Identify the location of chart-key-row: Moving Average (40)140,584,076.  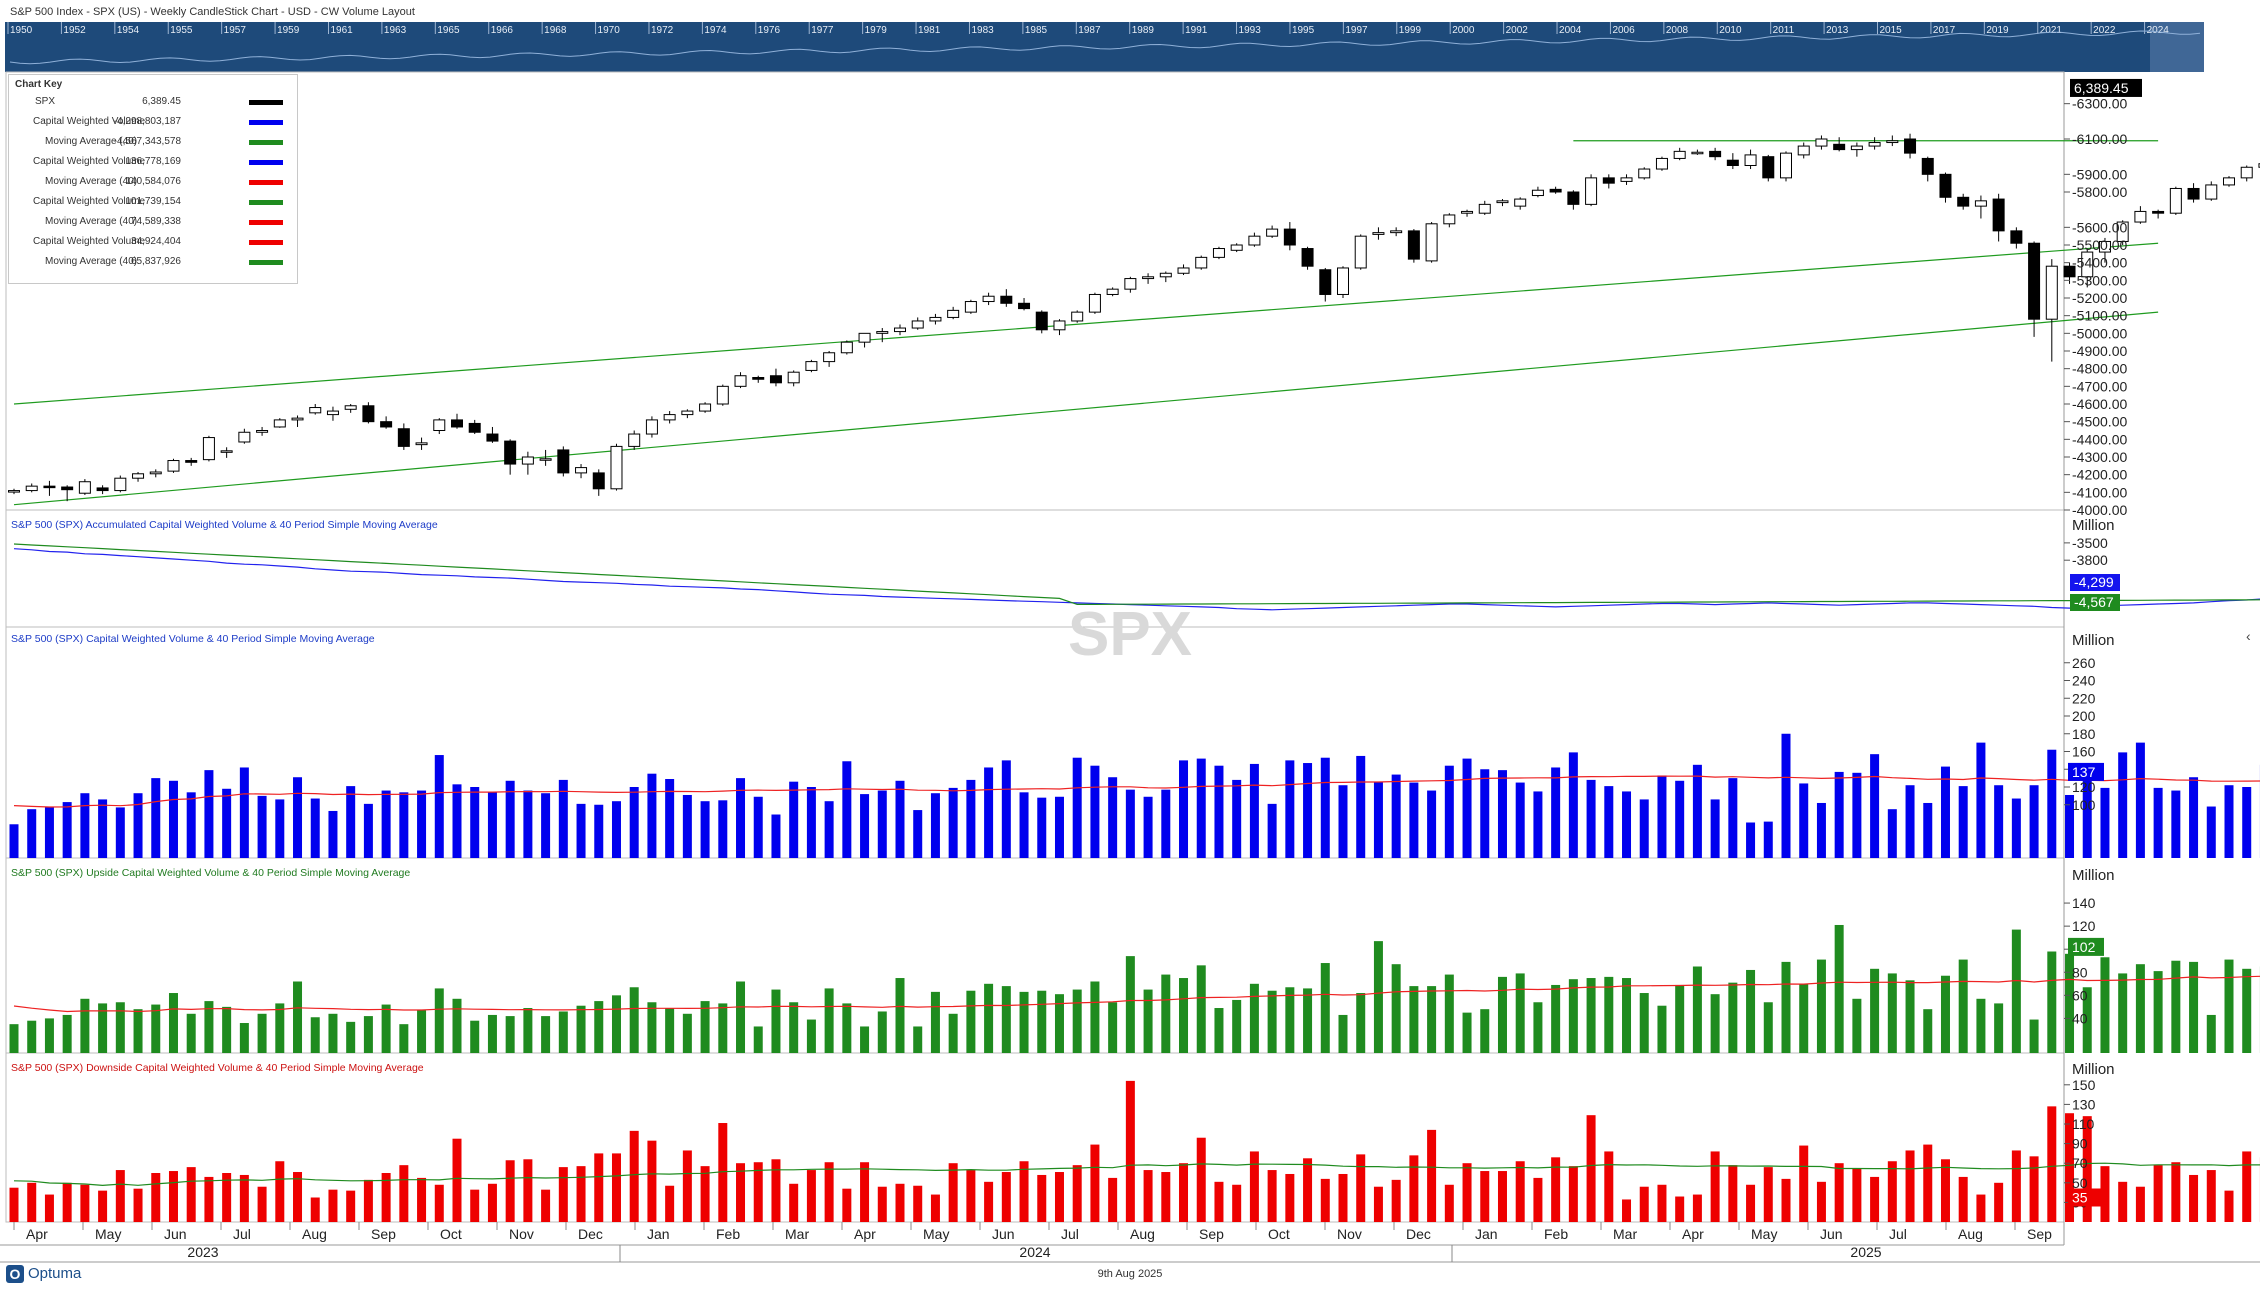
(153, 182).